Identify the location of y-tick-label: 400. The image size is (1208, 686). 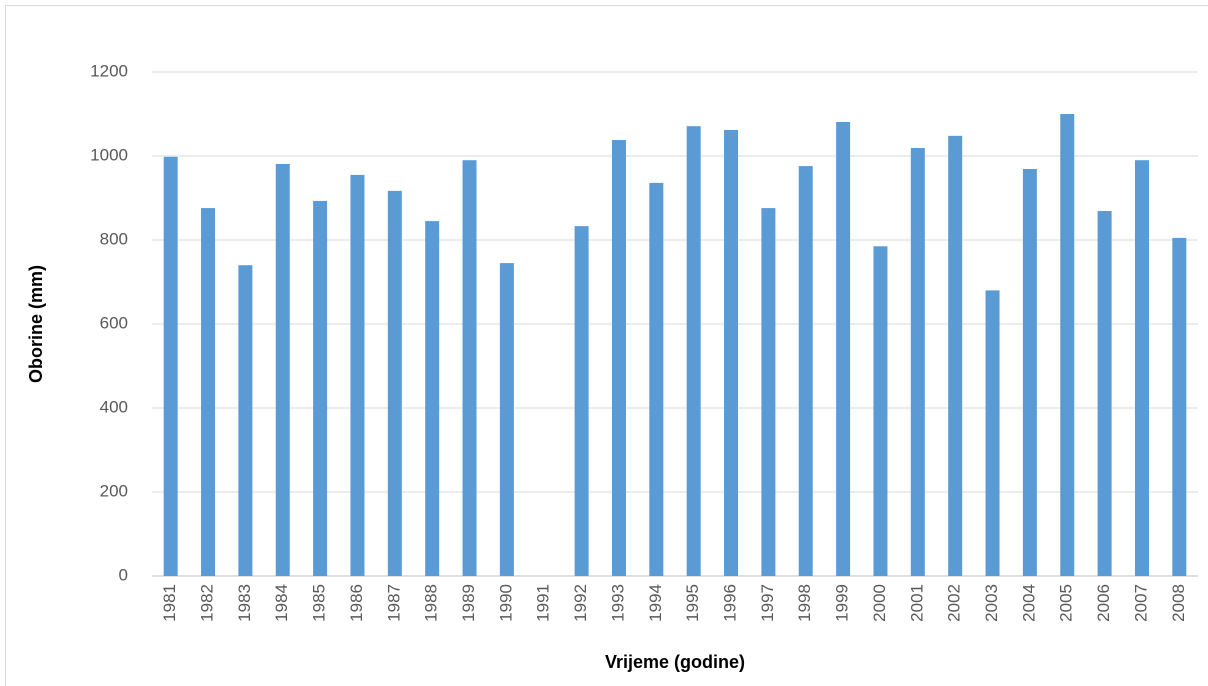
(114, 406).